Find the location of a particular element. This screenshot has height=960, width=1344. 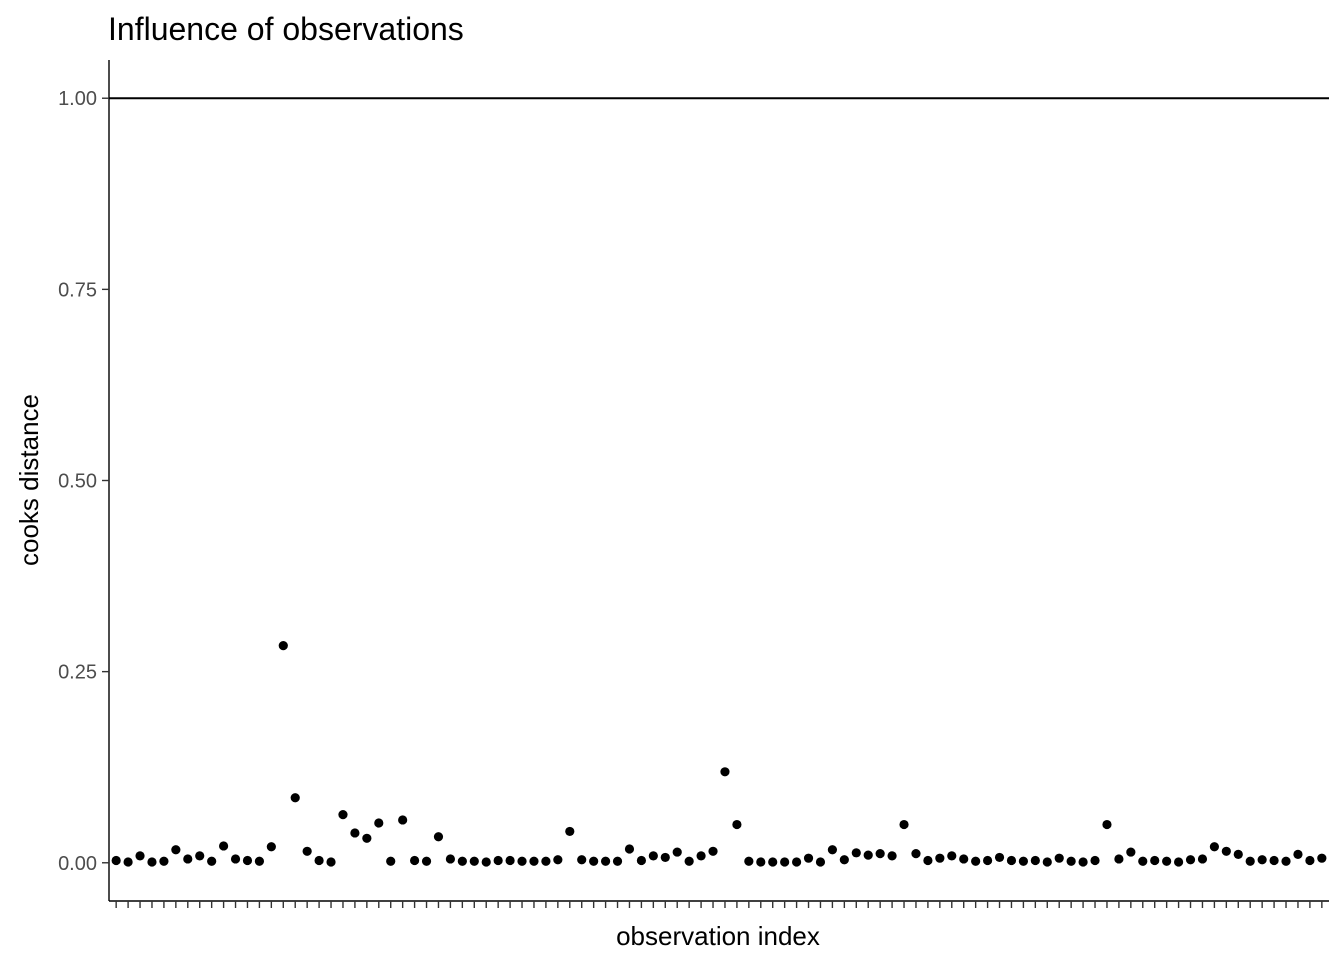

chart-title: Influence of observations is located at coordinates (286, 29).